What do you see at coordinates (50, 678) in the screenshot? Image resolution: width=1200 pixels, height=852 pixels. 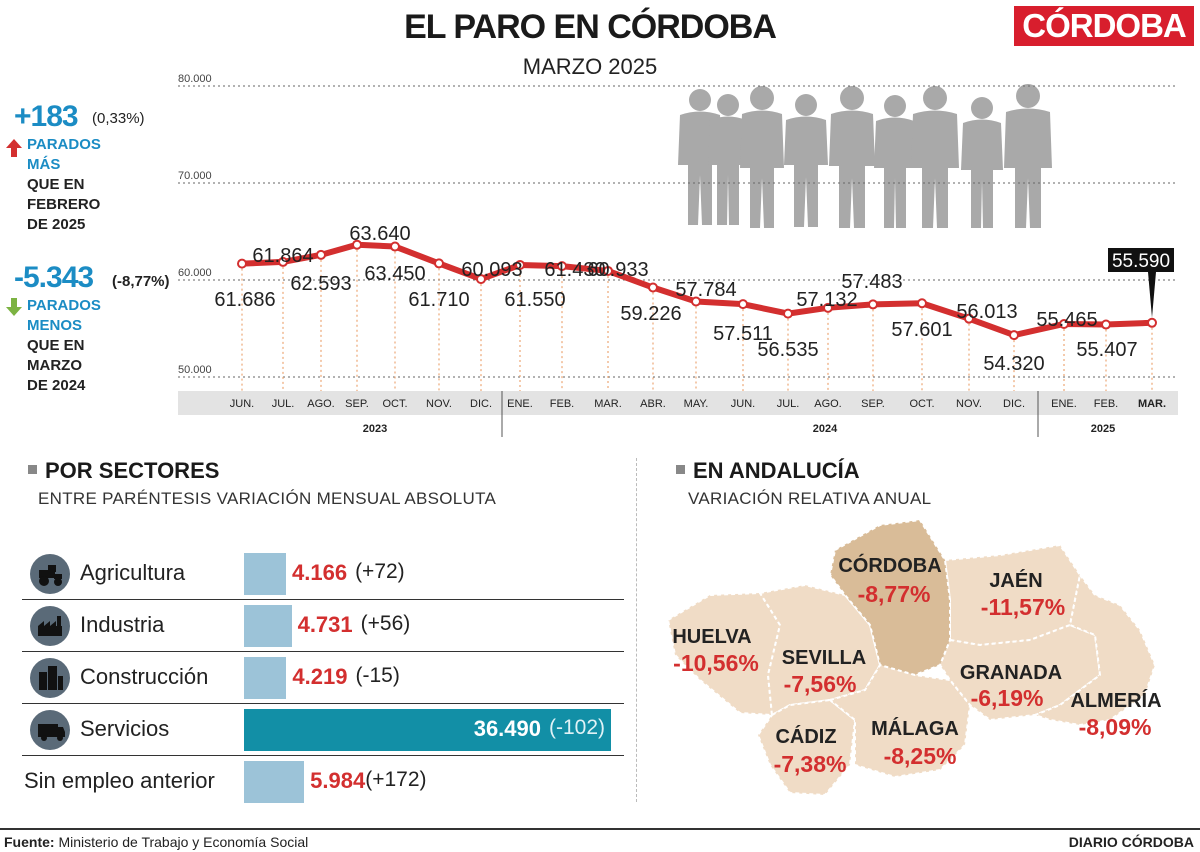 I see `buildings-icon` at bounding box center [50, 678].